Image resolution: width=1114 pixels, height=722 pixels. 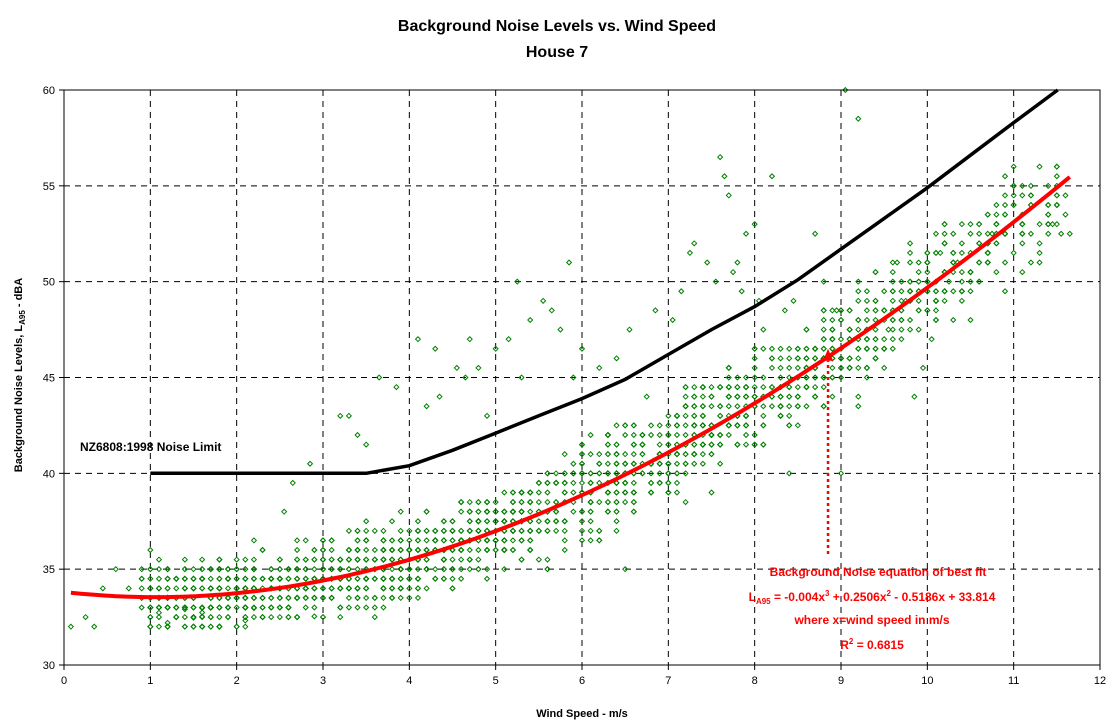 What do you see at coordinates (755, 681) in the screenshot?
I see `x-tick-label: 8` at bounding box center [755, 681].